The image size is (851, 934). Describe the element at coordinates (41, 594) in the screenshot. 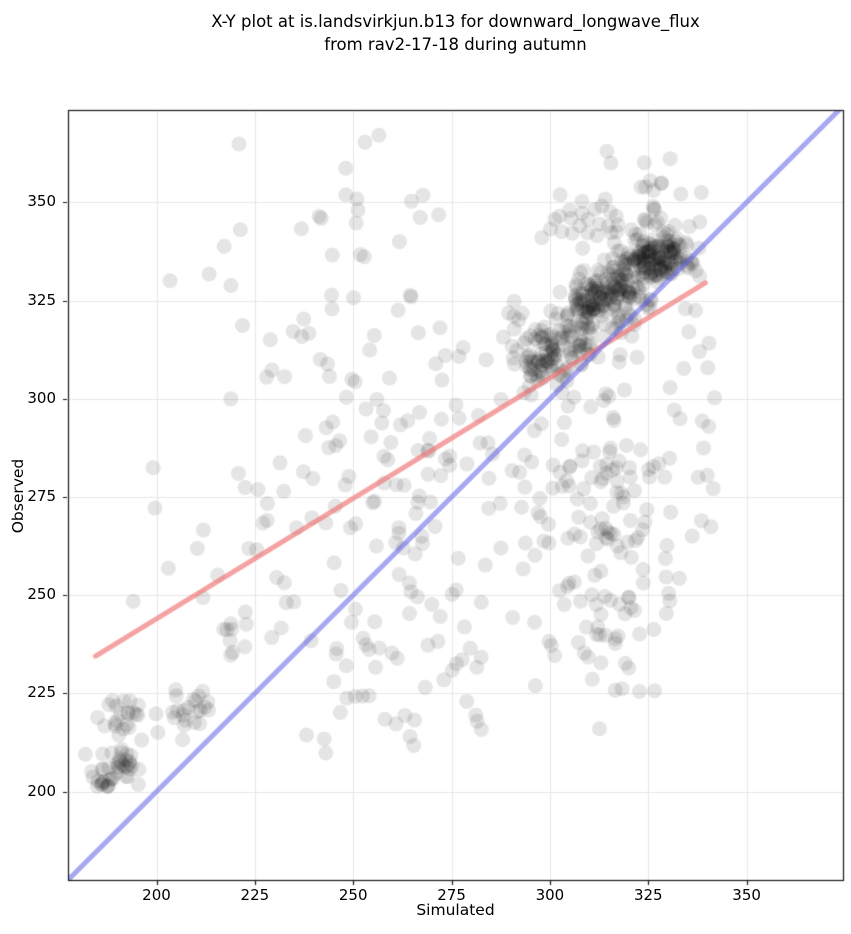

I see `y-tick-label: 250` at that location.